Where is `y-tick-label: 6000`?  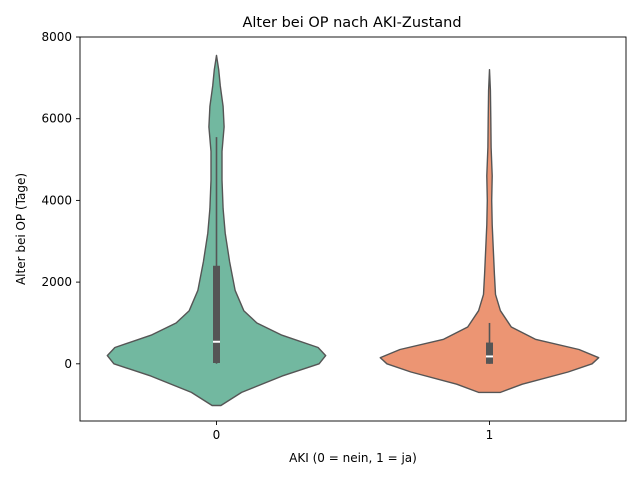 y-tick-label: 6000 is located at coordinates (56, 119).